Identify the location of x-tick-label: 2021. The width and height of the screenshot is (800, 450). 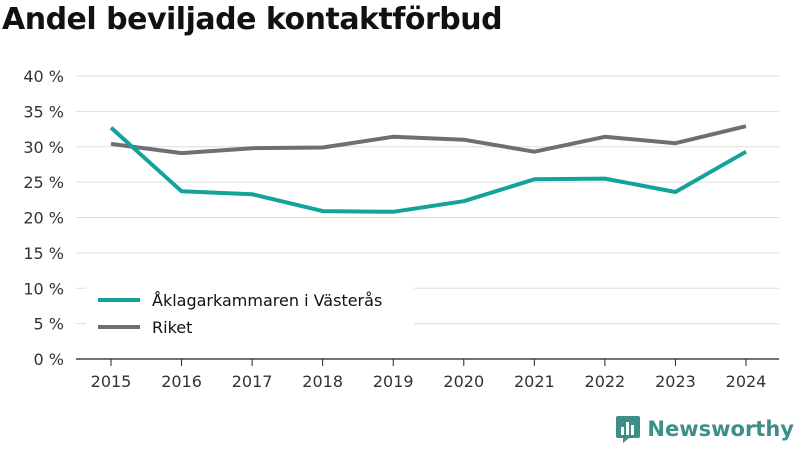
(534, 381).